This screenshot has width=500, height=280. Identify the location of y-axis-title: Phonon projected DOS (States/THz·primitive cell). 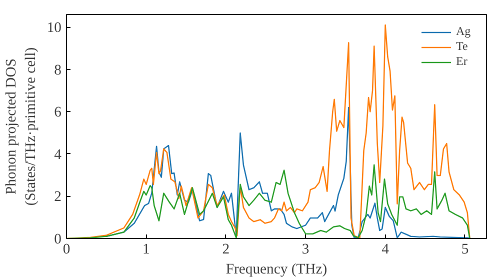
(21, 126).